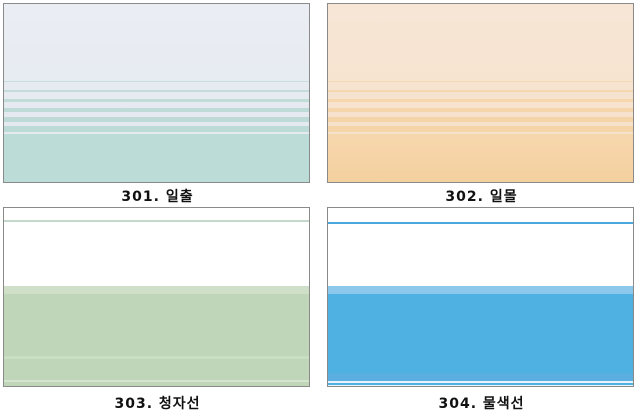 This screenshot has width=637, height=413. I want to click on swatch-label-301: 301. 일출, so click(157, 197).